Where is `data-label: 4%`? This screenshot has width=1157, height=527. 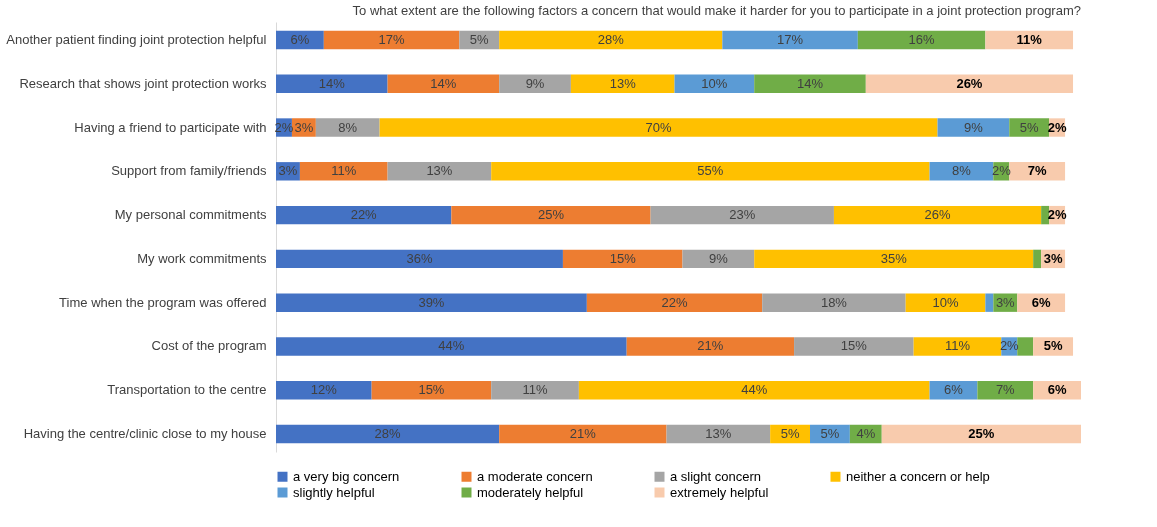 data-label: 4% is located at coordinates (866, 434).